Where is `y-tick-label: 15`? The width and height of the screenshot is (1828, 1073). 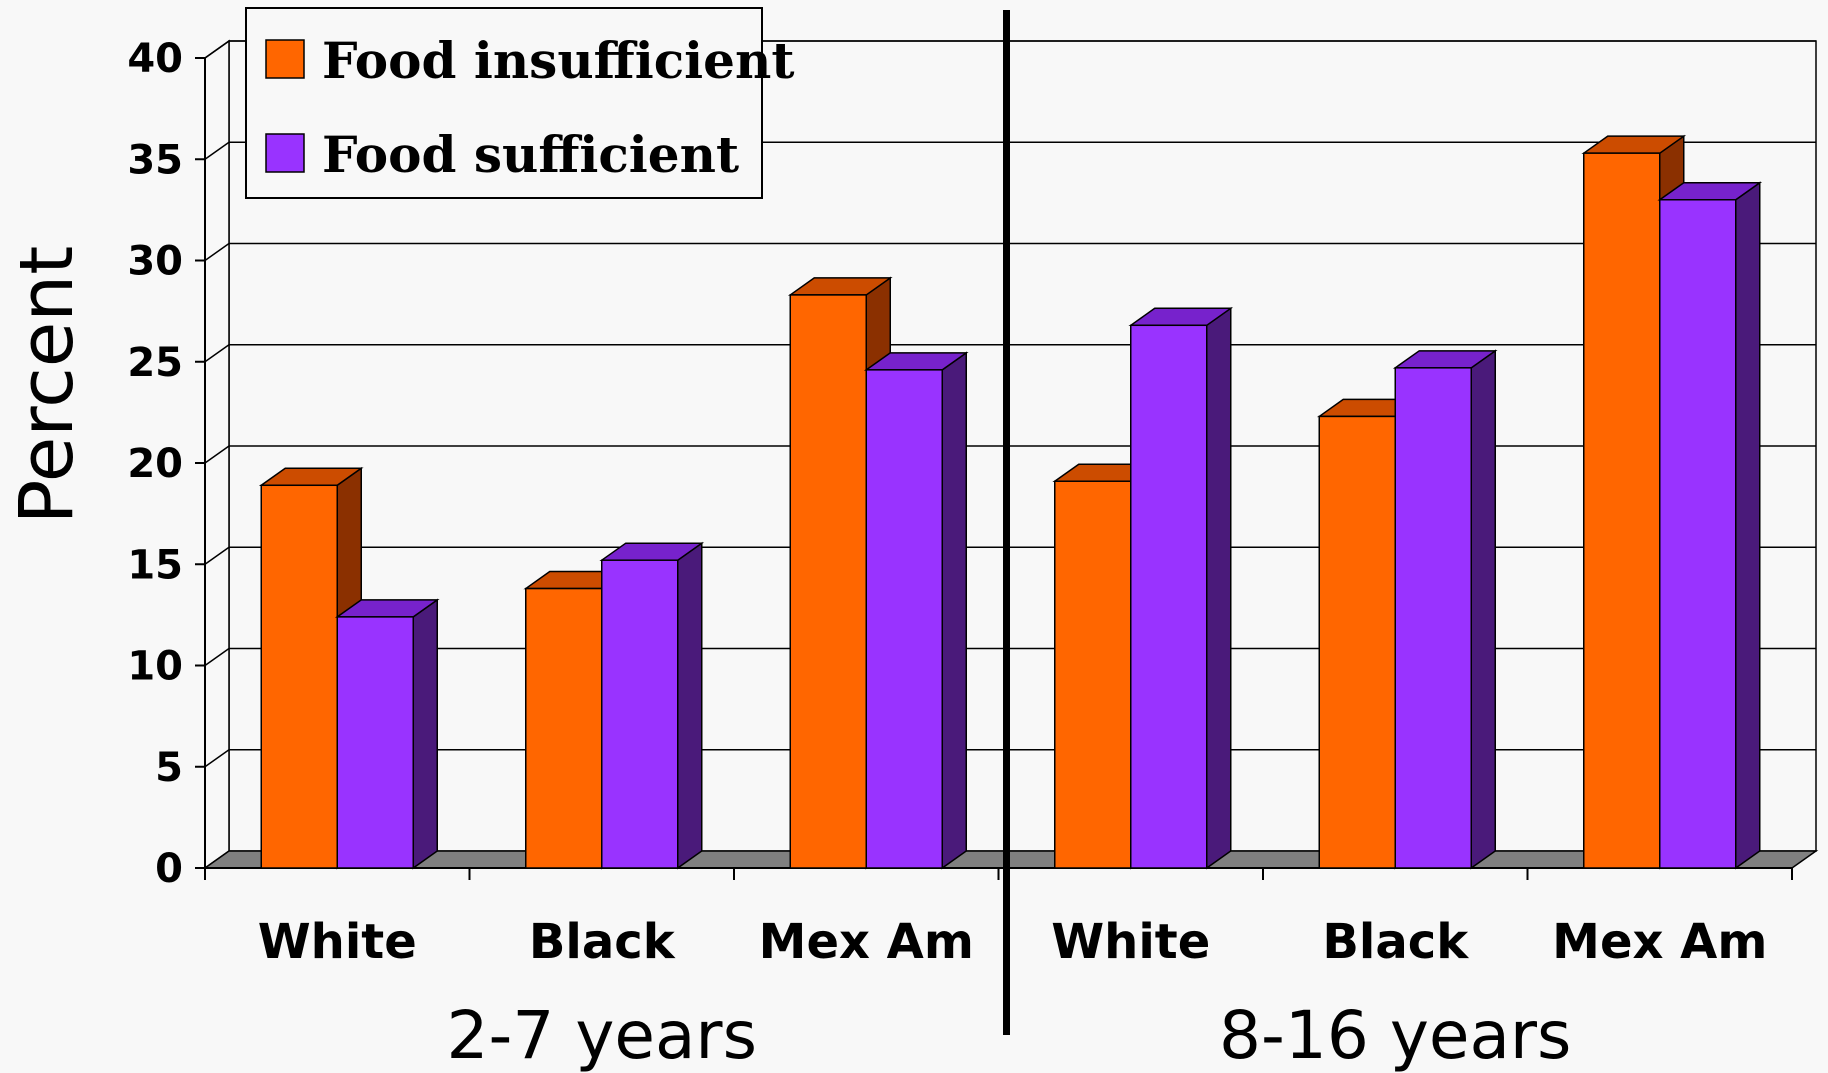
y-tick-label: 15 is located at coordinates (155, 565).